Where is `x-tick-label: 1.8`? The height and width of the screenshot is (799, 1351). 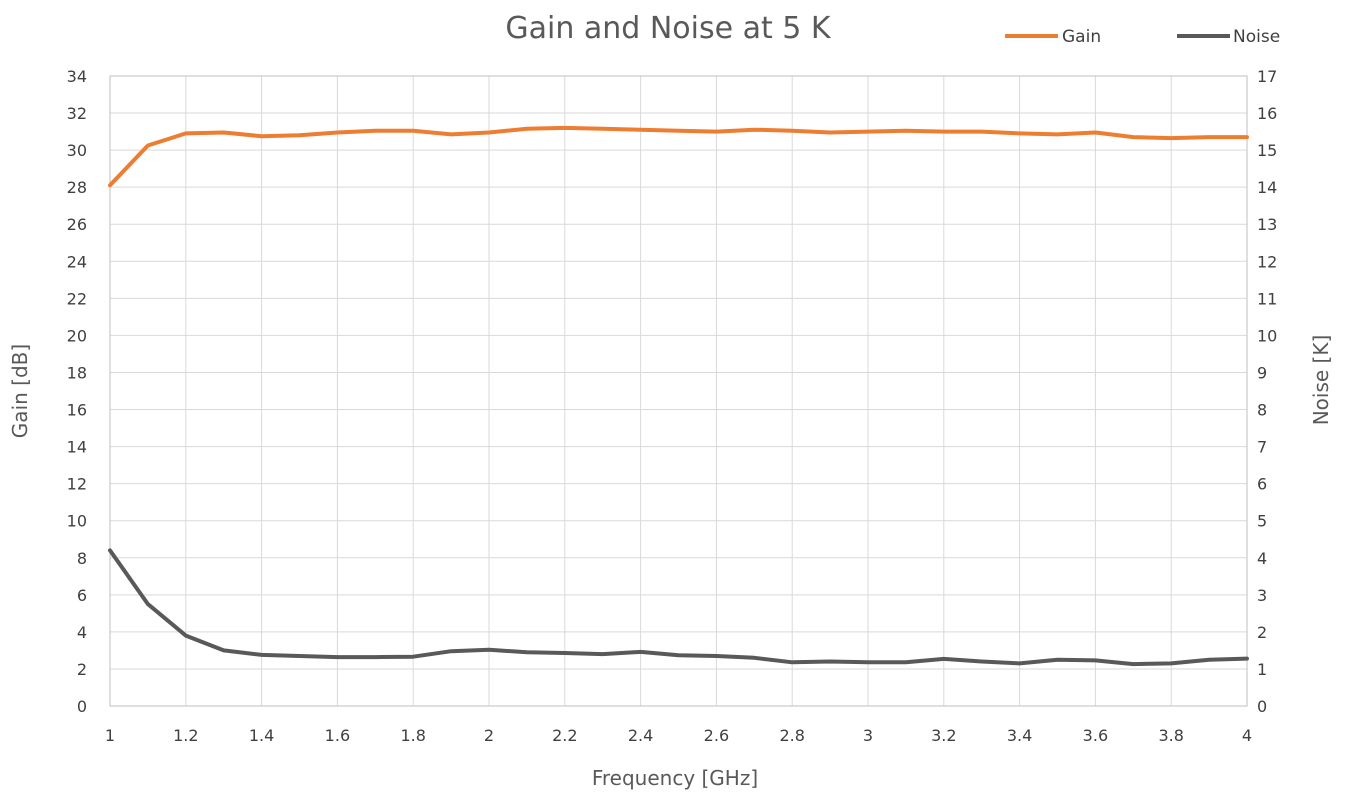
x-tick-label: 1.8 is located at coordinates (412, 735).